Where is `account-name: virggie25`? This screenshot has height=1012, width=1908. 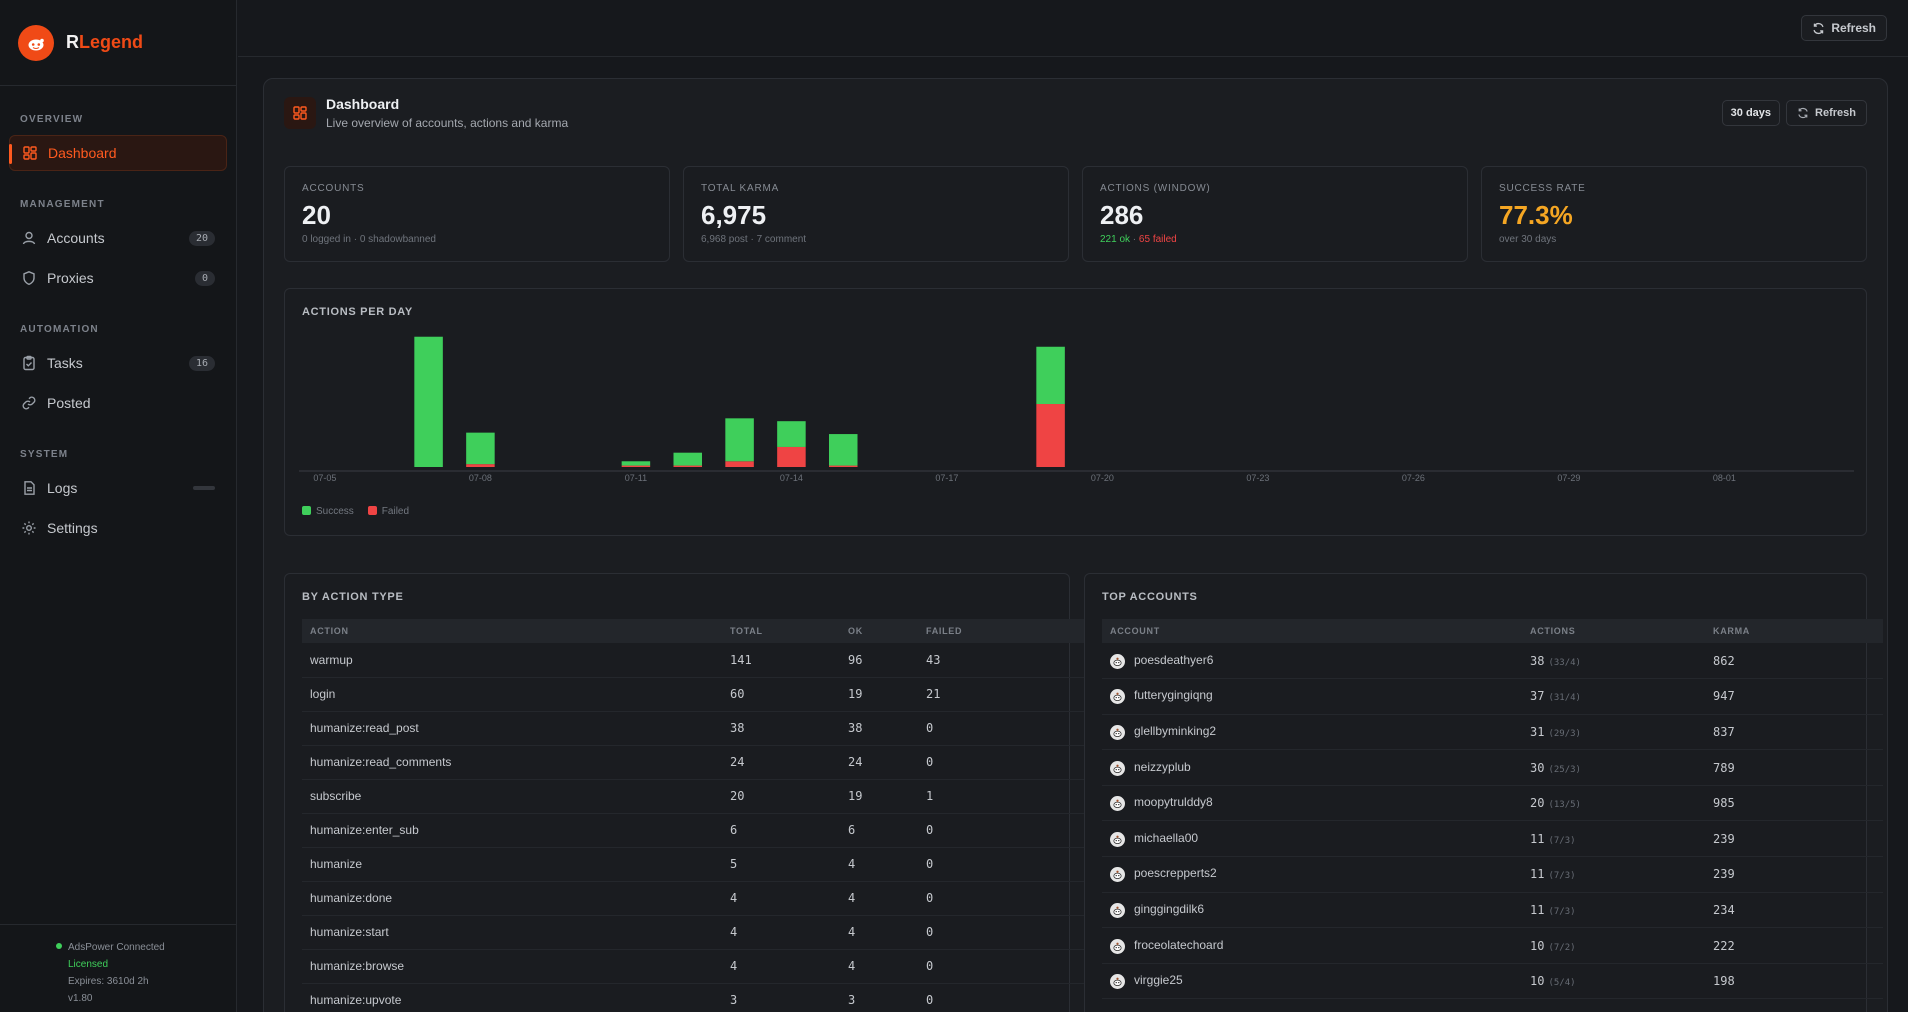
account-name: virggie25 is located at coordinates (1158, 980).